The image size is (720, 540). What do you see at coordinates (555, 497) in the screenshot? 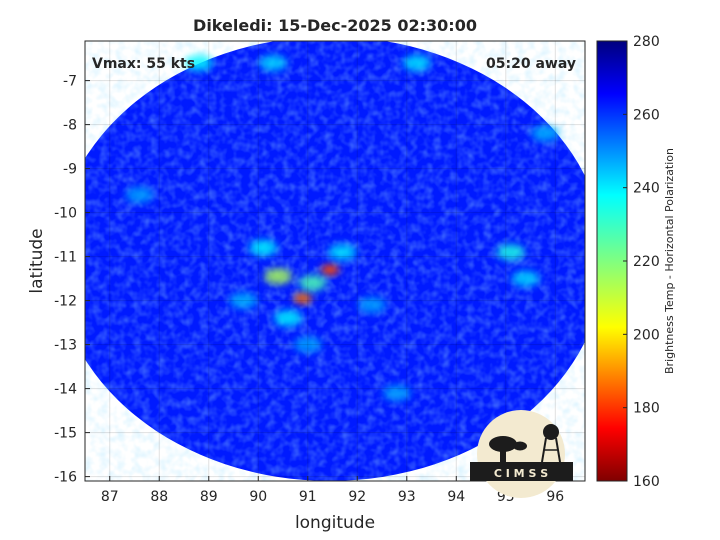
I see `x-tick-label: 96` at bounding box center [555, 497].